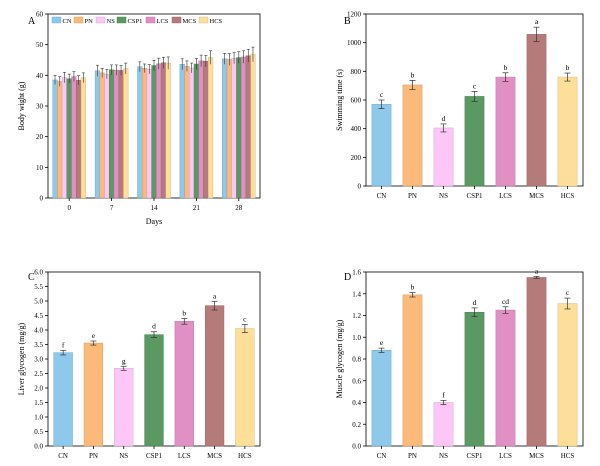  Describe the element at coordinates (356, 381) in the screenshot. I see `y-tick-label: 0.6` at that location.